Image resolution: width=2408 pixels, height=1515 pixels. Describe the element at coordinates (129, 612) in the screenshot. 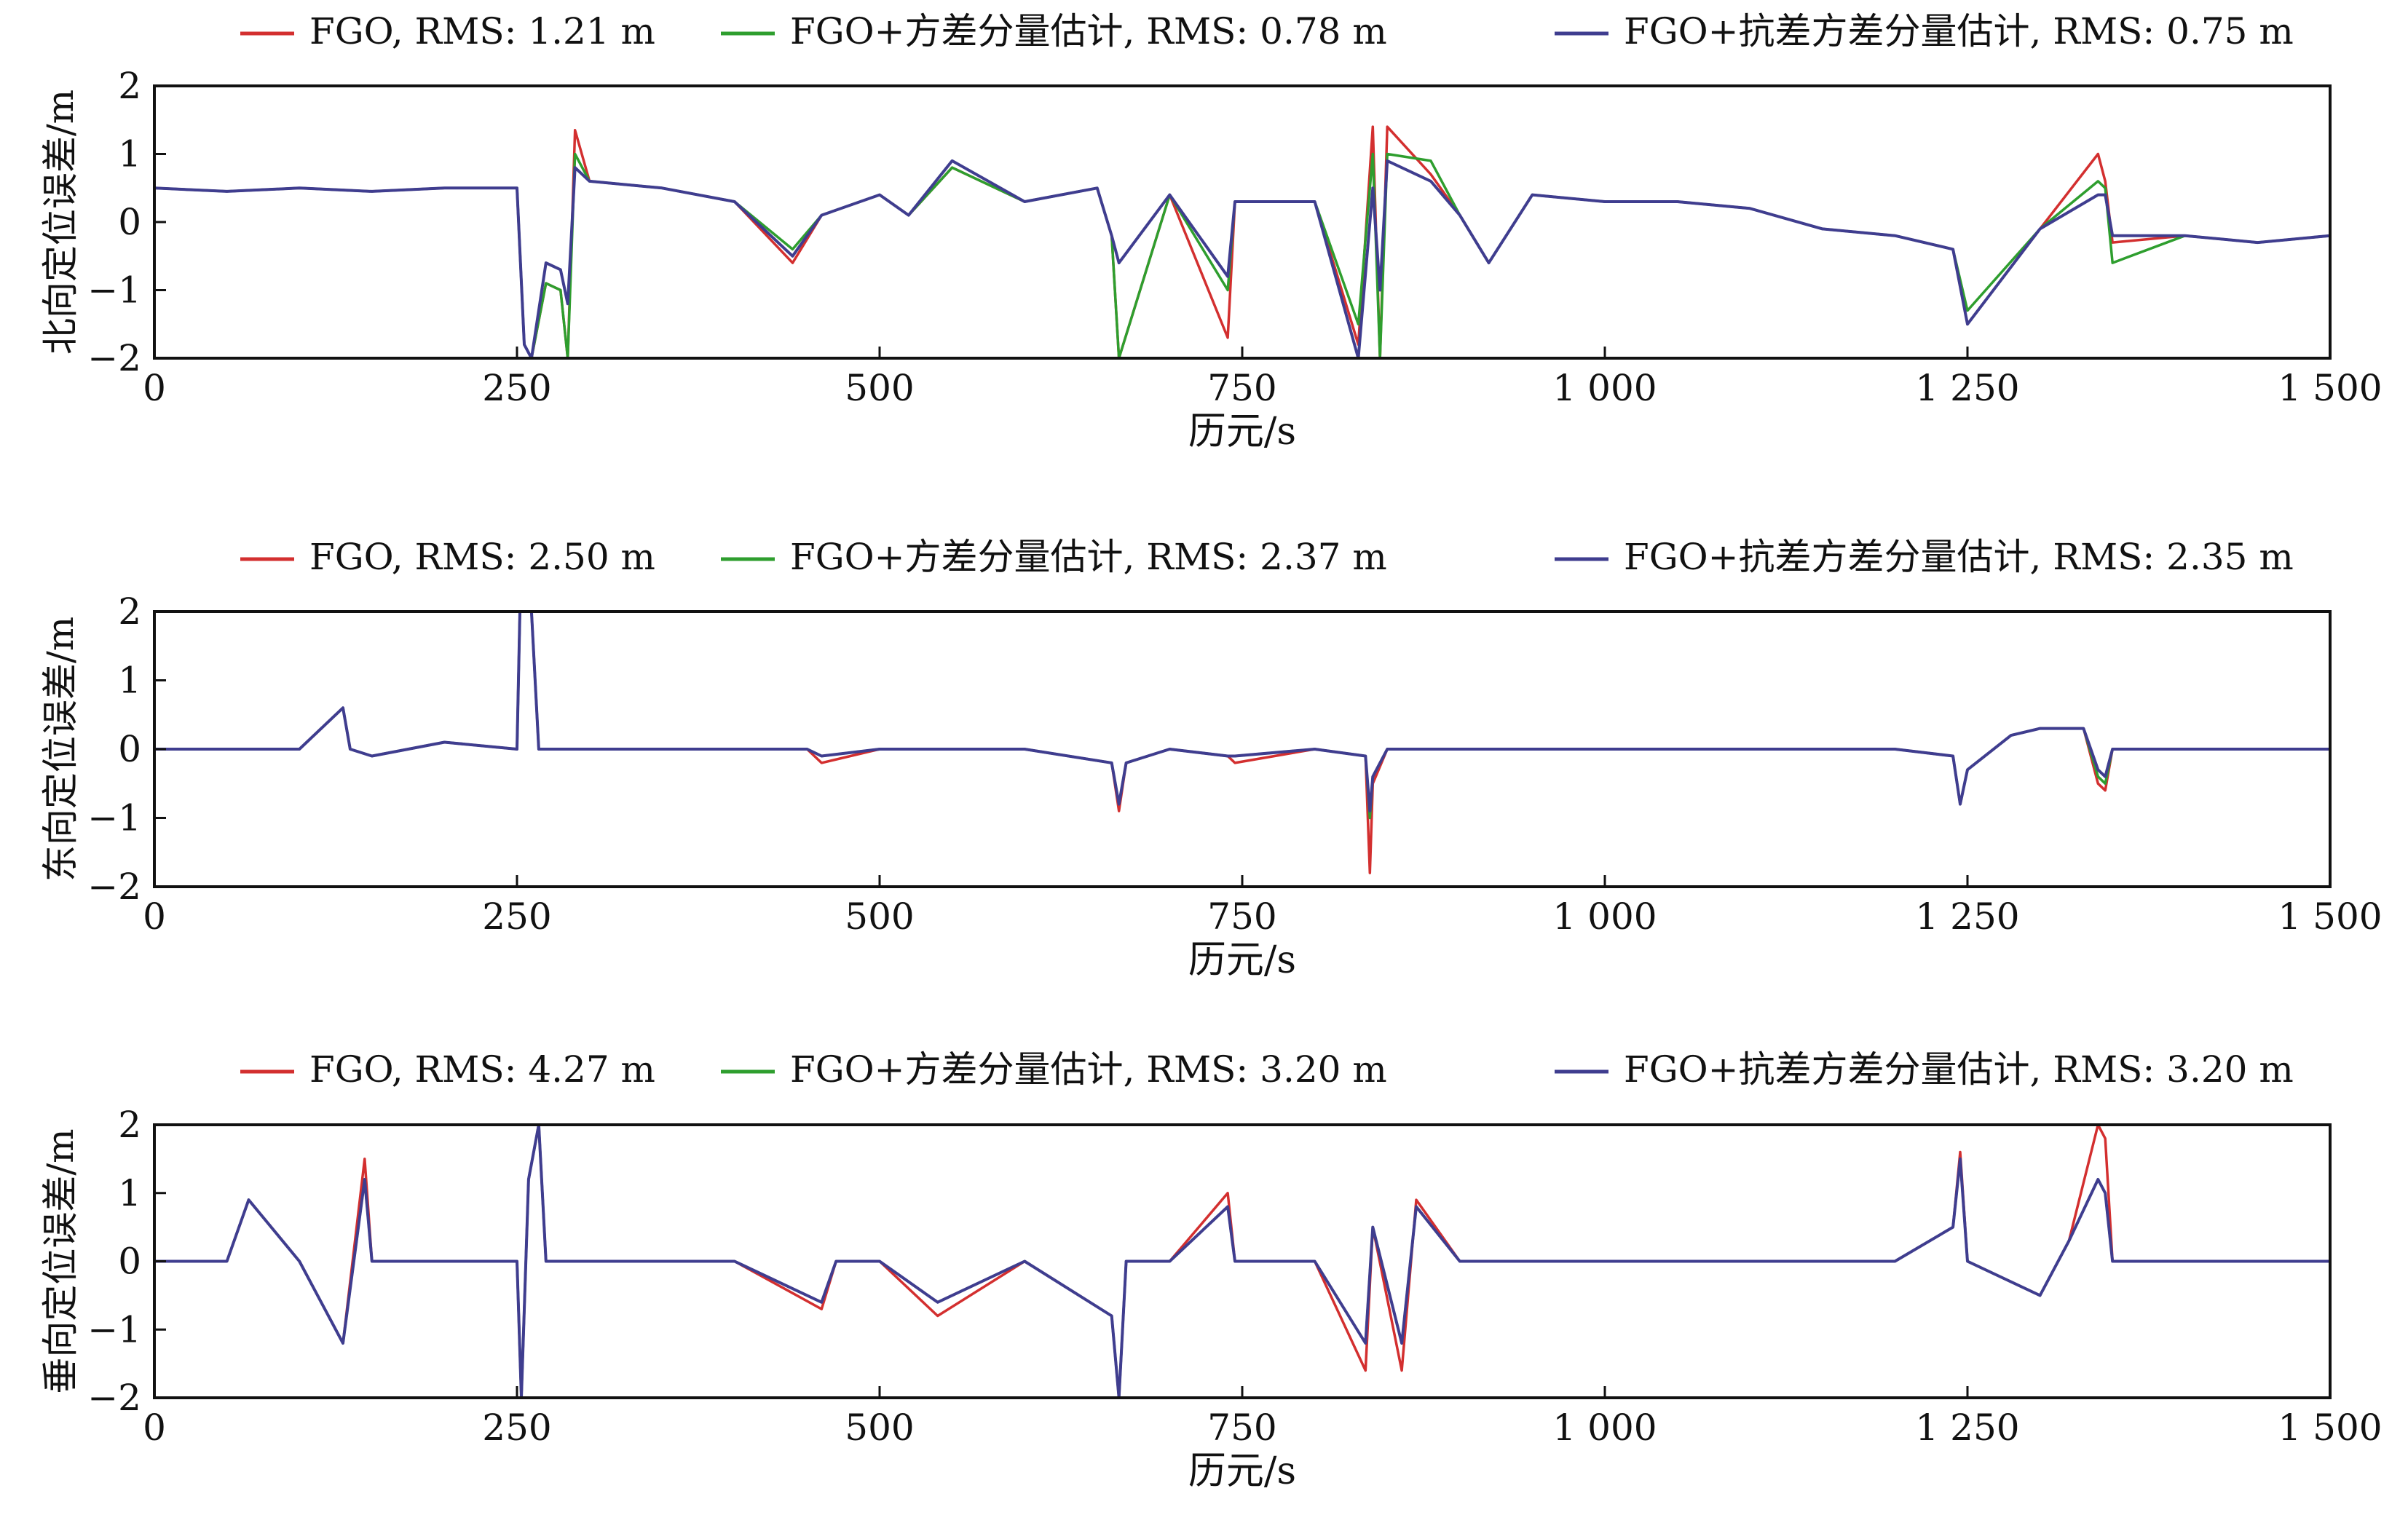

I see `y-tick-label-east-4: 2` at that location.